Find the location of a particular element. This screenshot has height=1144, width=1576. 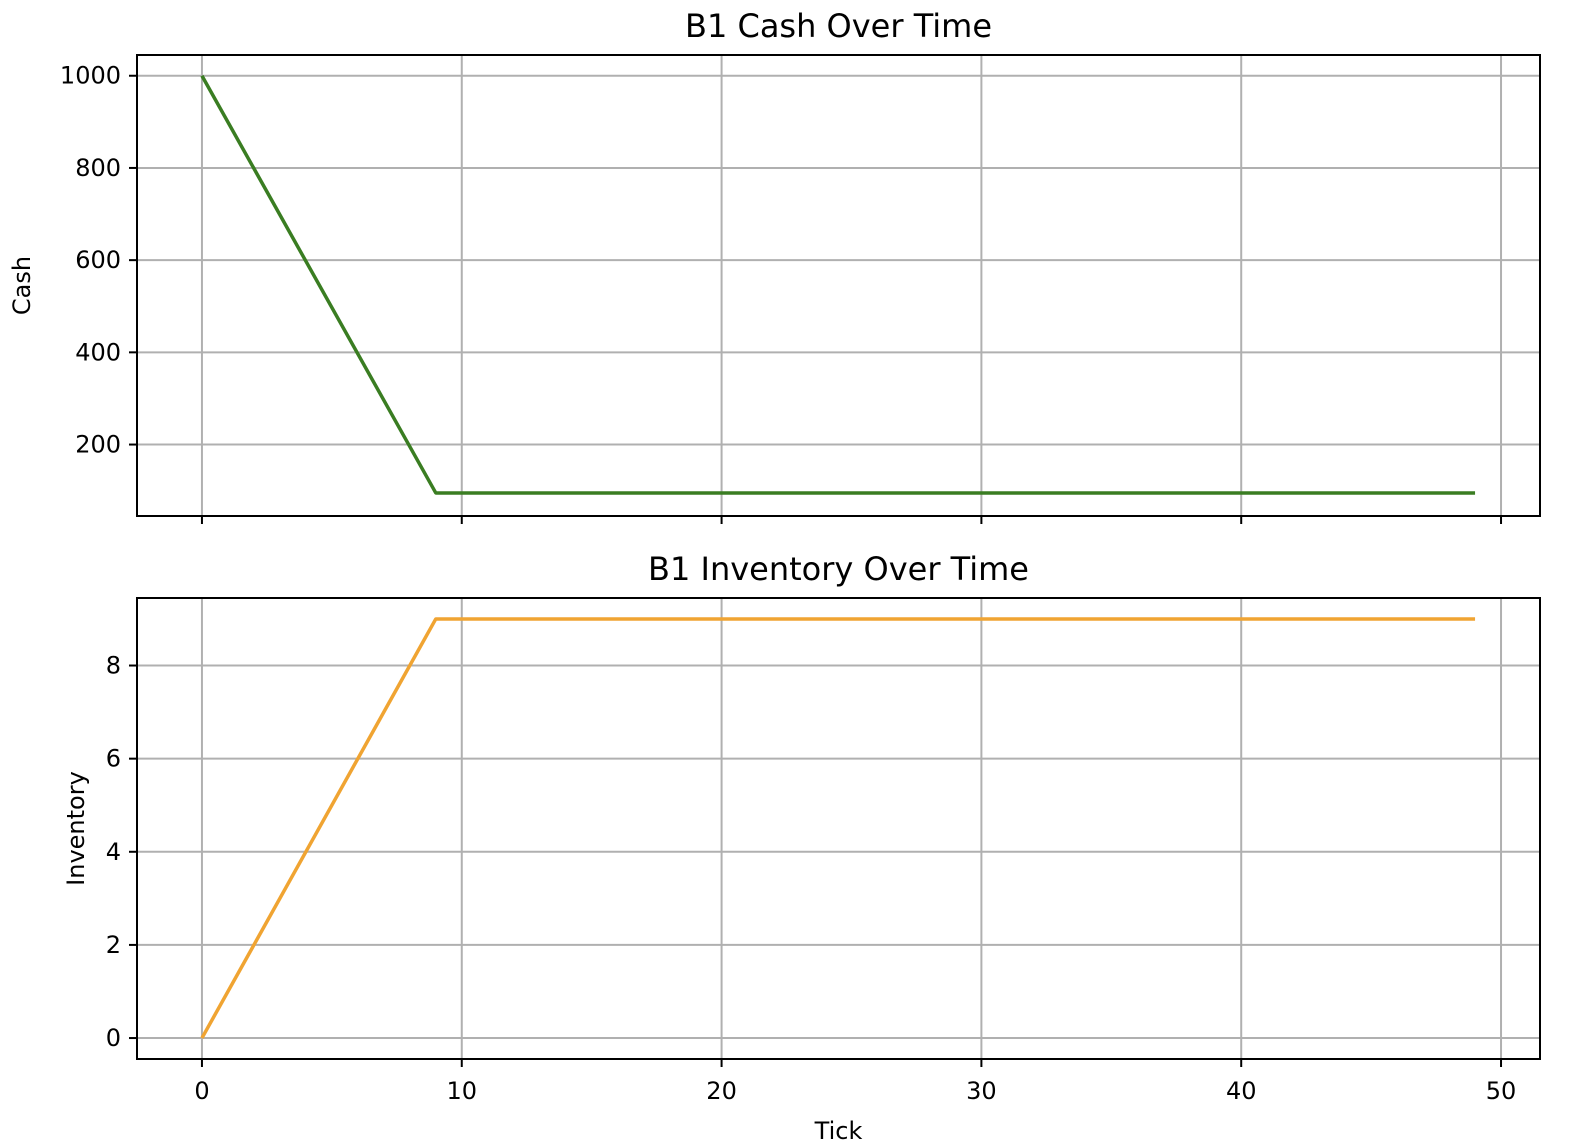

x-axis-label: Tick is located at coordinates (838, 1130).